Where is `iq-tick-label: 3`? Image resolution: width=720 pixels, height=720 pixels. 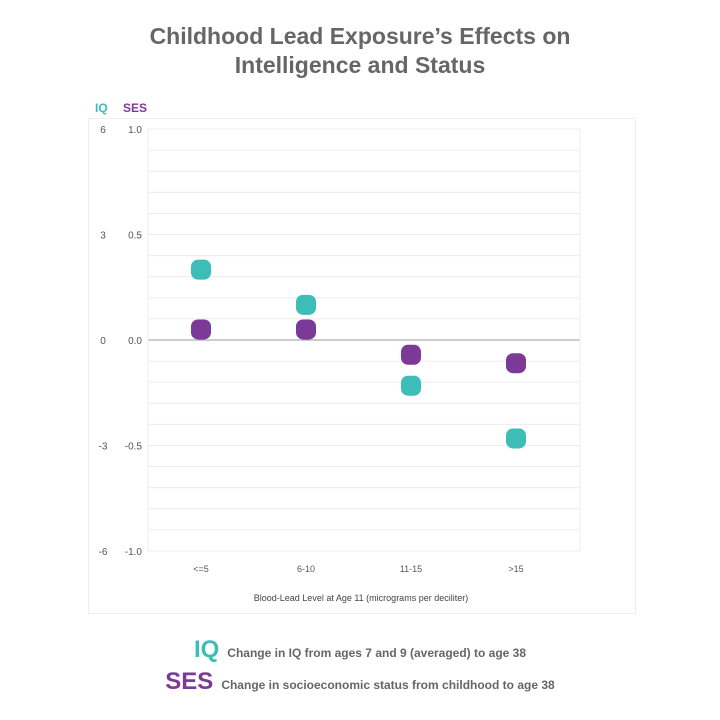 iq-tick-label: 3 is located at coordinates (103, 236).